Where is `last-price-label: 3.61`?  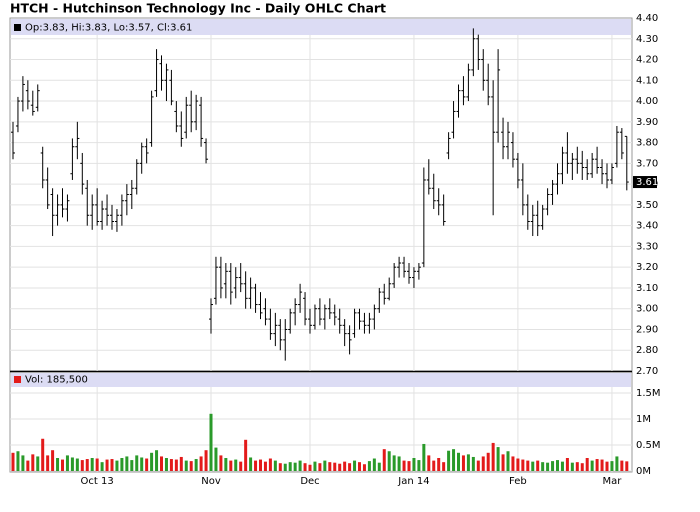
last-price-label: 3.61 is located at coordinates (647, 182).